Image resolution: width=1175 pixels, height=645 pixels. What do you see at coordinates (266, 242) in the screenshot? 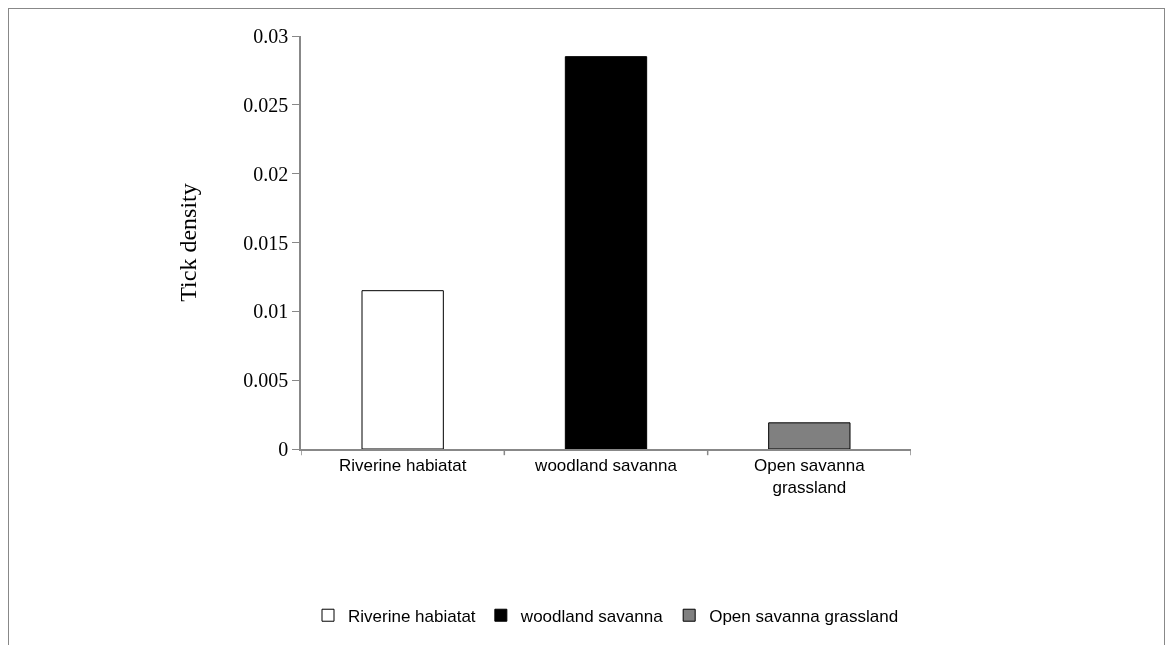
I see `y-tick-label: 0.015` at bounding box center [266, 242].